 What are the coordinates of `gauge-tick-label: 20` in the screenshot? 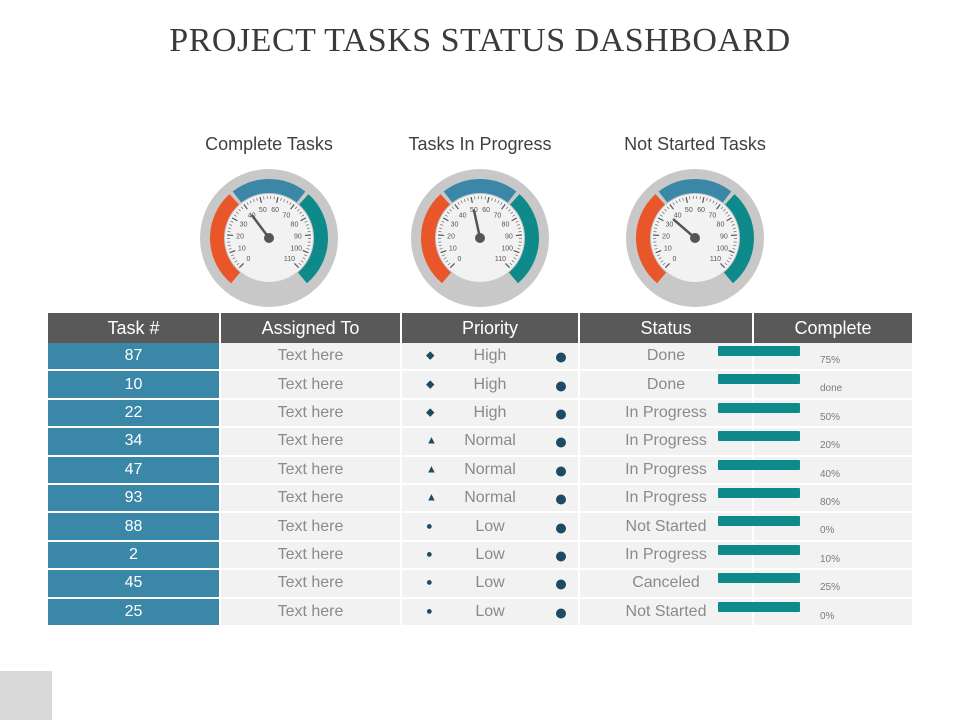 It's located at (451, 236).